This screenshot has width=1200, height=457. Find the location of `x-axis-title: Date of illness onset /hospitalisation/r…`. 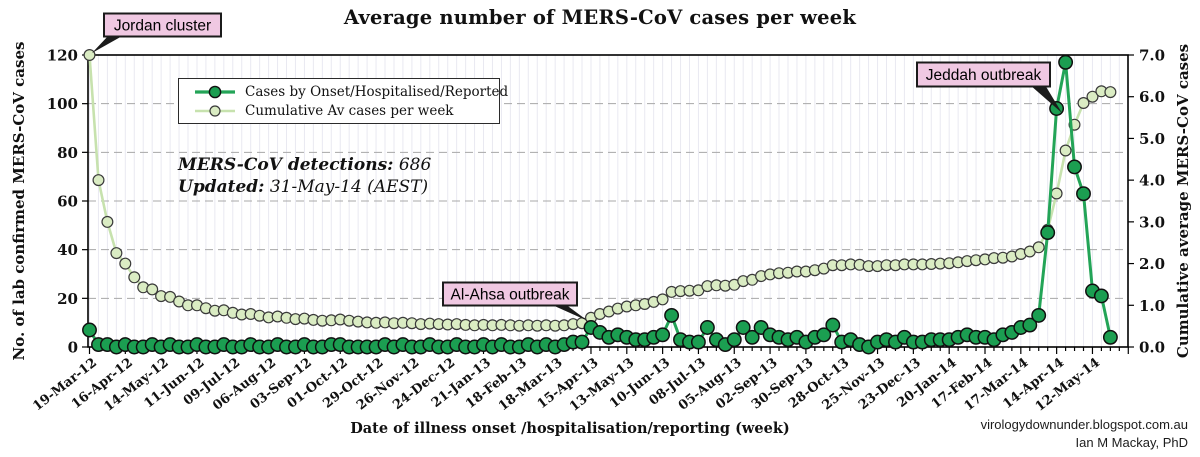

x-axis-title: Date of illness onset /hospitalisation/r… is located at coordinates (570, 428).